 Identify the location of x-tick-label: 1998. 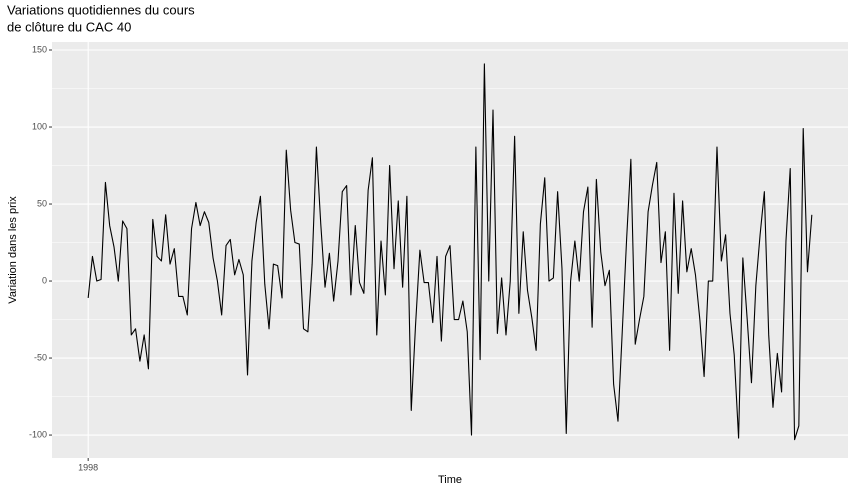
(88, 467).